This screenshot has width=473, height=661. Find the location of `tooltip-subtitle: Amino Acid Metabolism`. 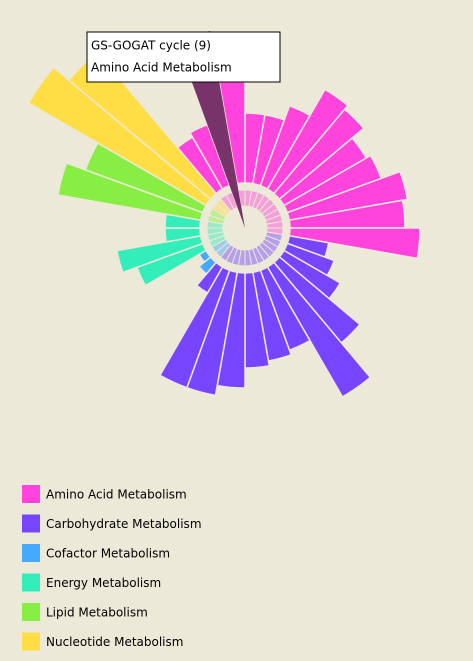

tooltip-subtitle: Amino Acid Metabolism is located at coordinates (161, 68).